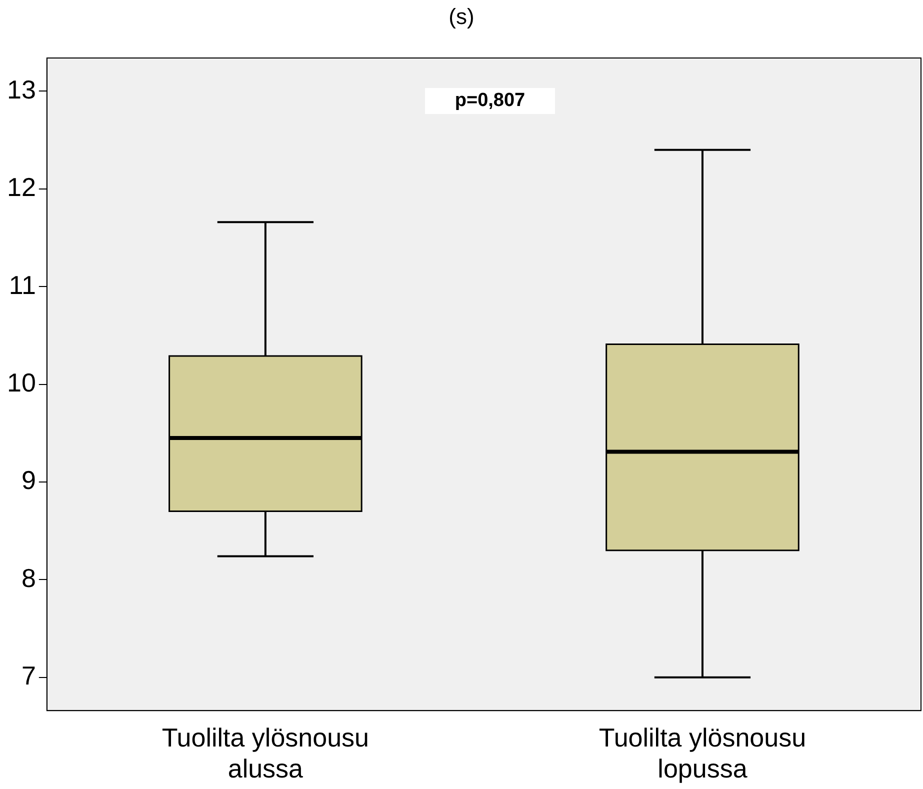  Describe the element at coordinates (21, 382) in the screenshot. I see `y-tick-label: 10` at that location.